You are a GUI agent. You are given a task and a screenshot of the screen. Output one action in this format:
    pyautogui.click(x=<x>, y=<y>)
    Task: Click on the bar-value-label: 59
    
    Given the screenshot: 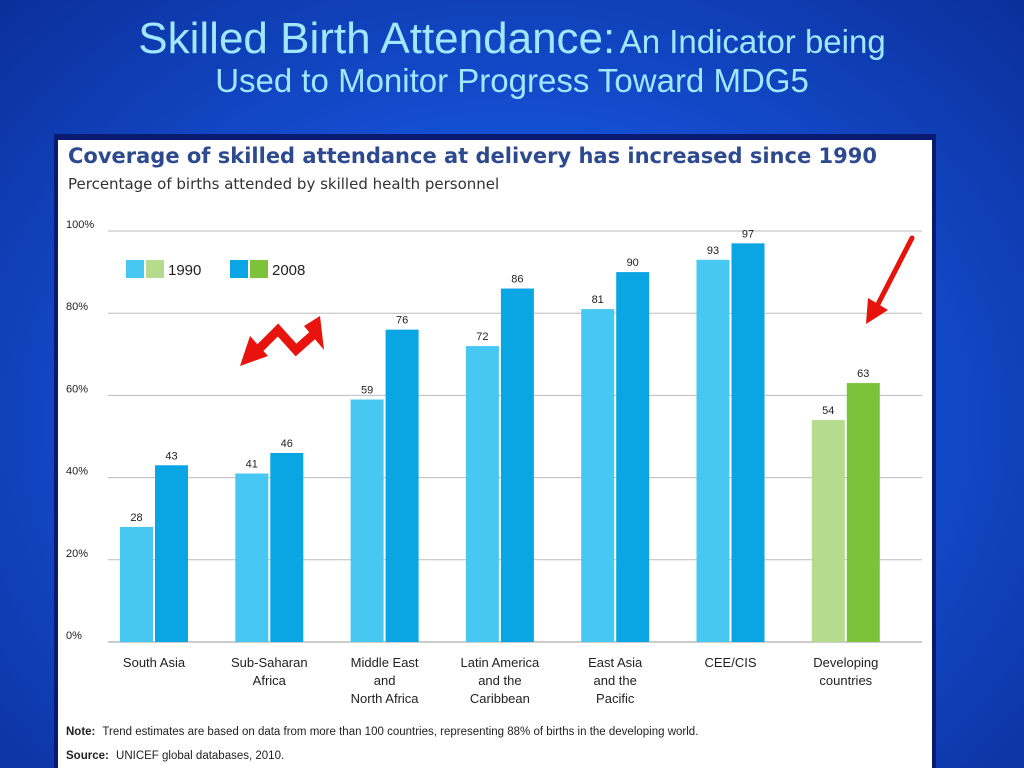 What is the action you would take?
    pyautogui.click(x=367, y=391)
    